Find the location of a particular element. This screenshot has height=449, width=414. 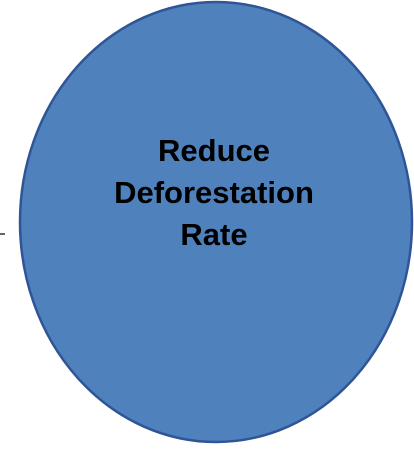

goal-node-label-line-2: Deforestation is located at coordinates (214, 192).